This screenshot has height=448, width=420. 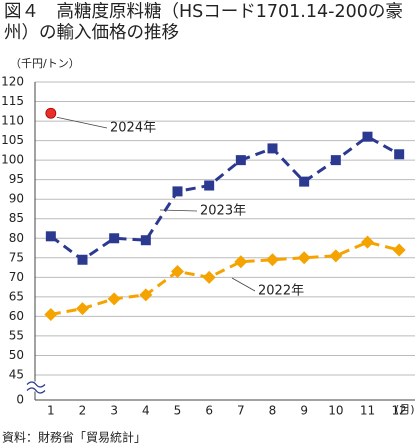 What do you see at coordinates (146, 411) in the screenshot?
I see `x-tick-label: 4` at bounding box center [146, 411].